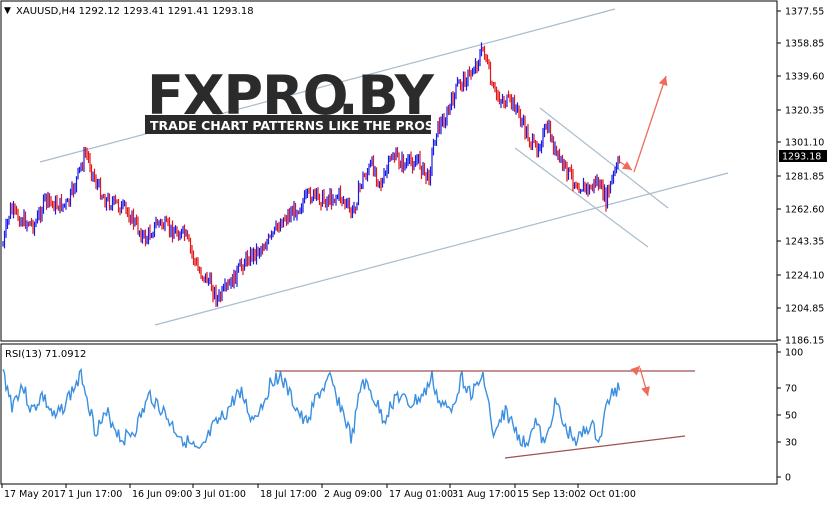 This screenshot has width=829, height=505. Describe the element at coordinates (162, 494) in the screenshot. I see `time-tick-label: 16 Jun 09:00` at that location.